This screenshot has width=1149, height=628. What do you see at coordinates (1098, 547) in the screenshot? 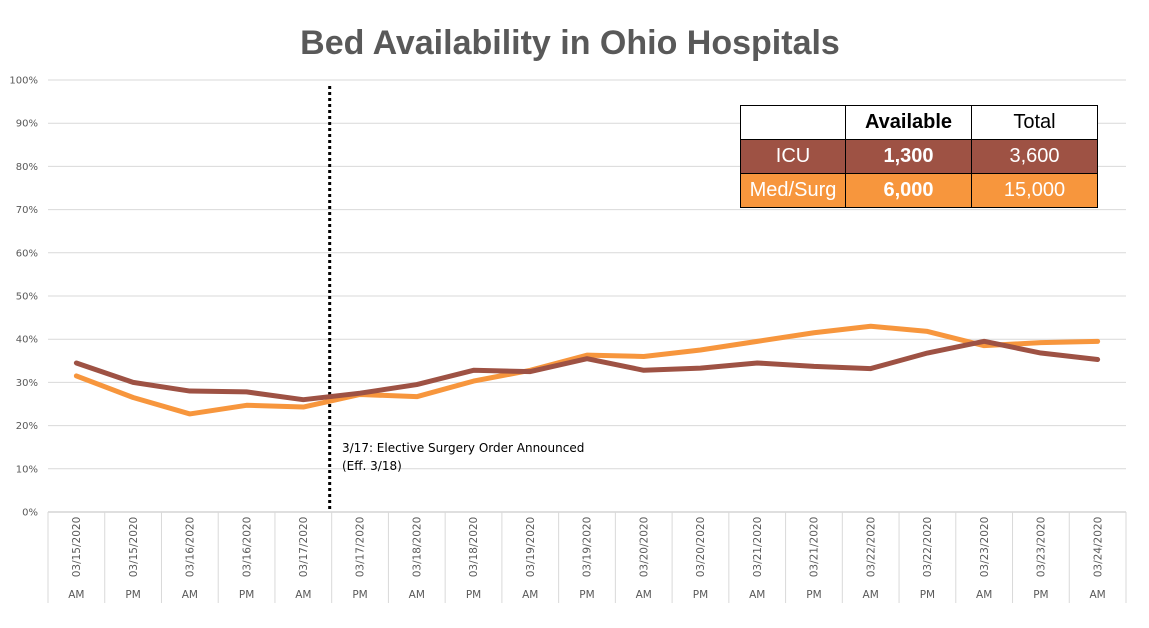
I see `x-tick-date: 03/24/2020` at bounding box center [1098, 547].